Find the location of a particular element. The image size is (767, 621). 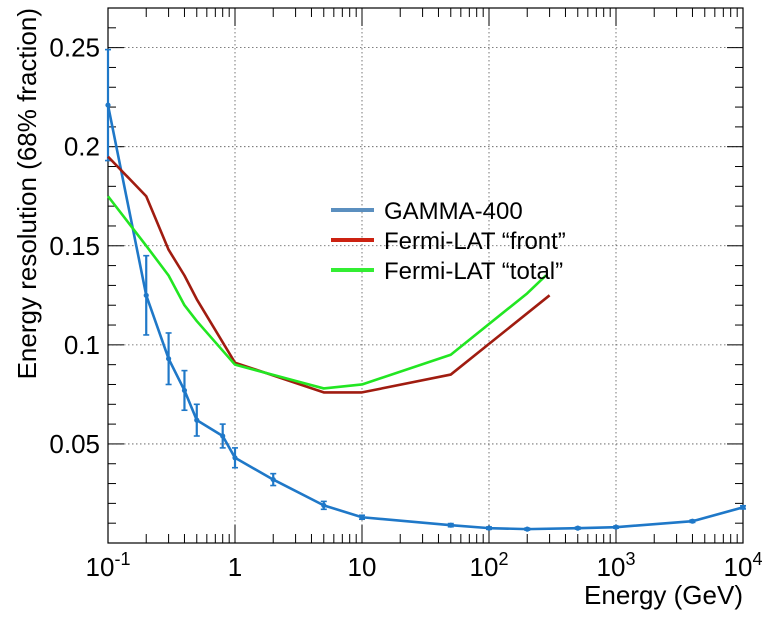

x-tick-label: 10² is located at coordinates (489, 565).